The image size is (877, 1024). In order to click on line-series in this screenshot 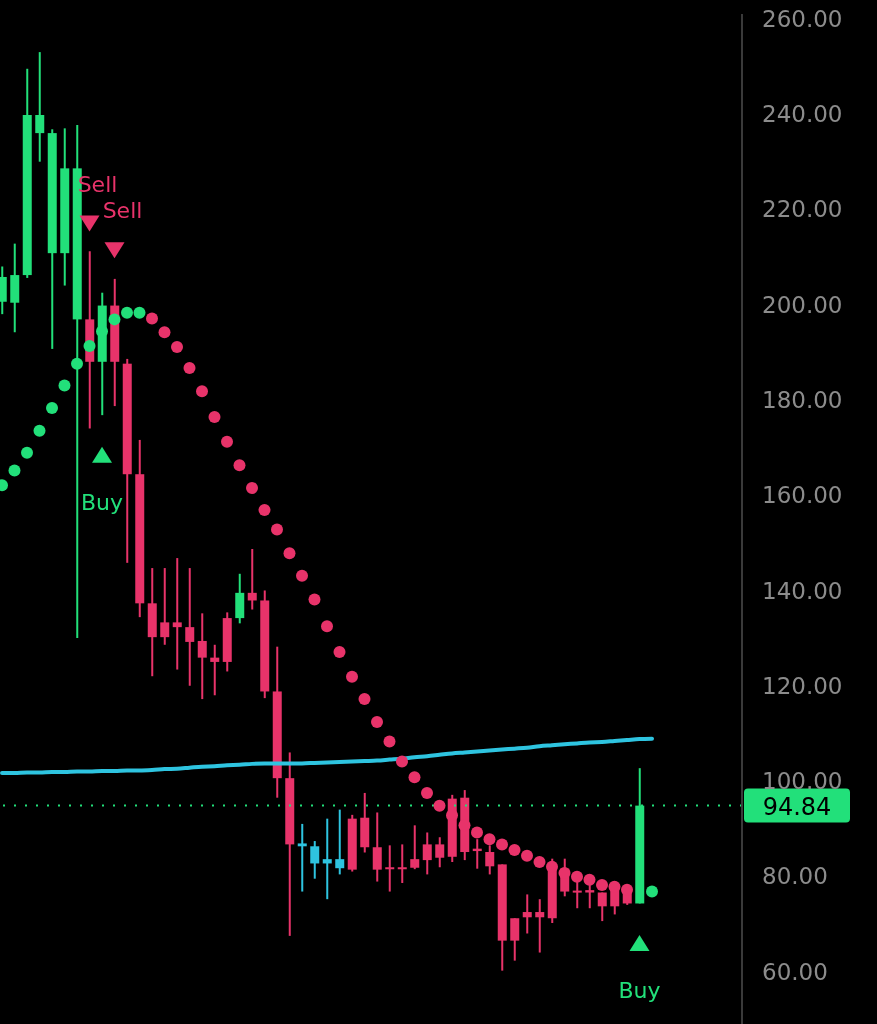, I will do `click(327, 755)`.